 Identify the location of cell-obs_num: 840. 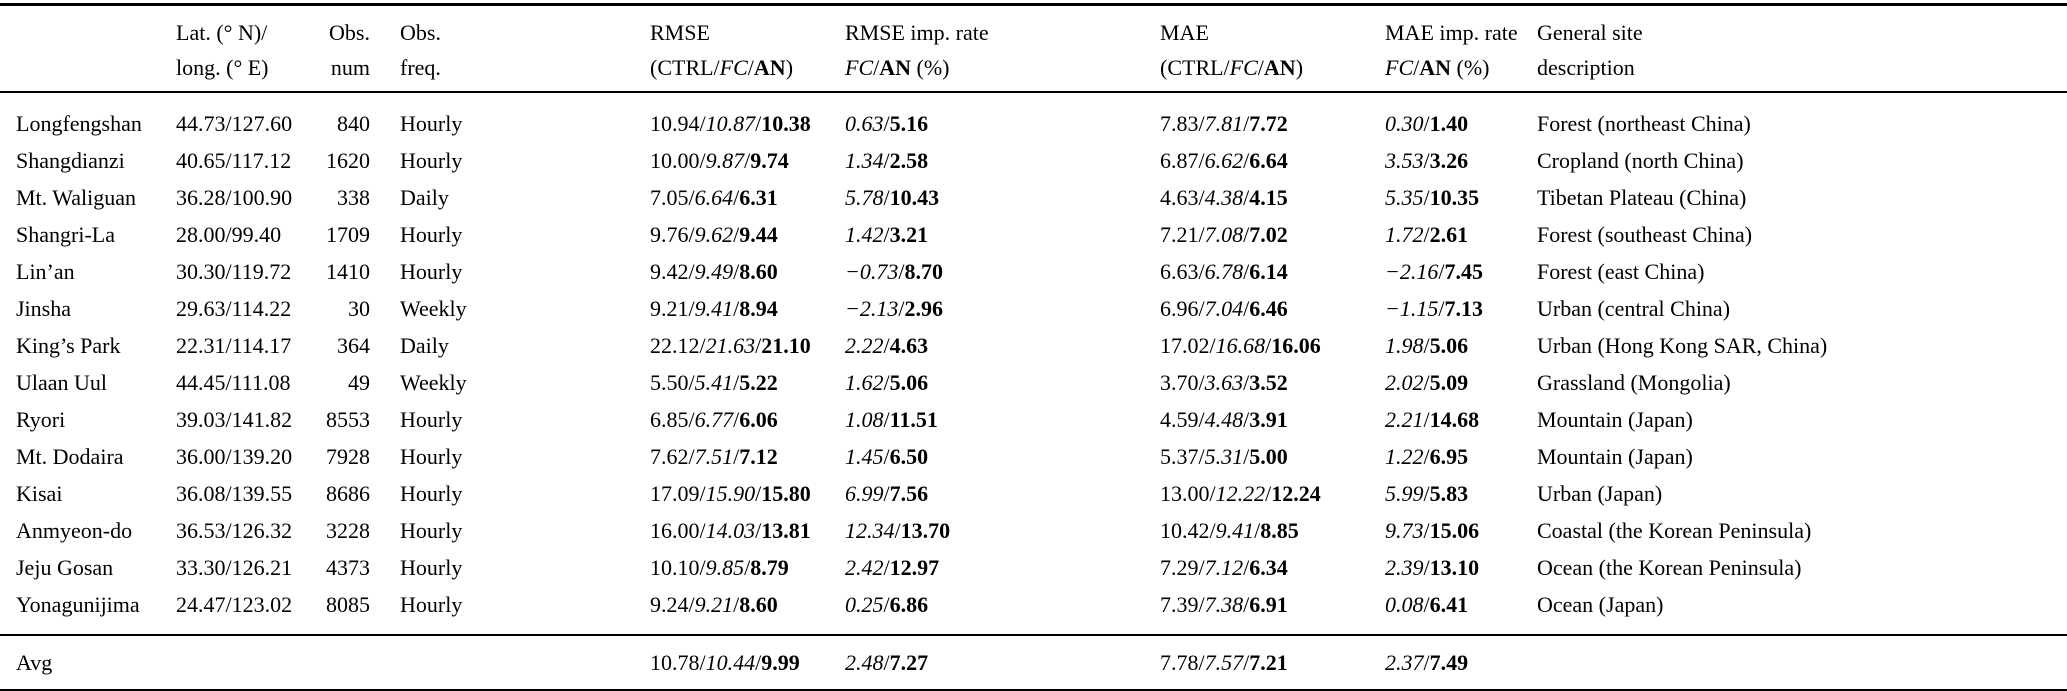
(353, 123).